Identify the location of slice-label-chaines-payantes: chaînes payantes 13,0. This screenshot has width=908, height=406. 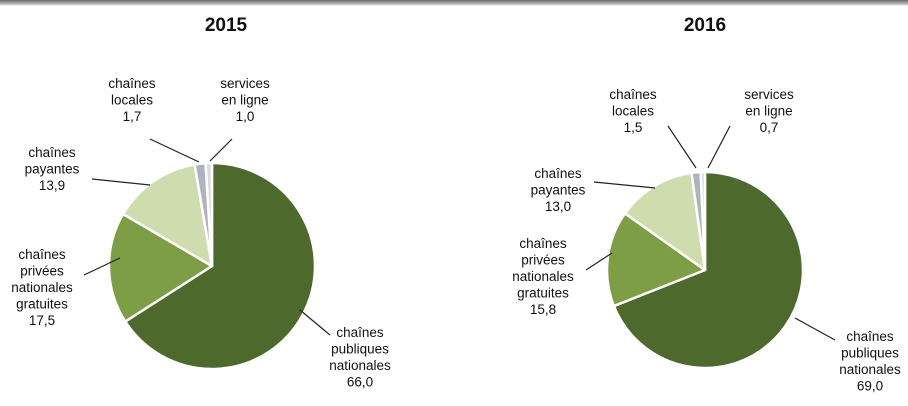
(558, 190).